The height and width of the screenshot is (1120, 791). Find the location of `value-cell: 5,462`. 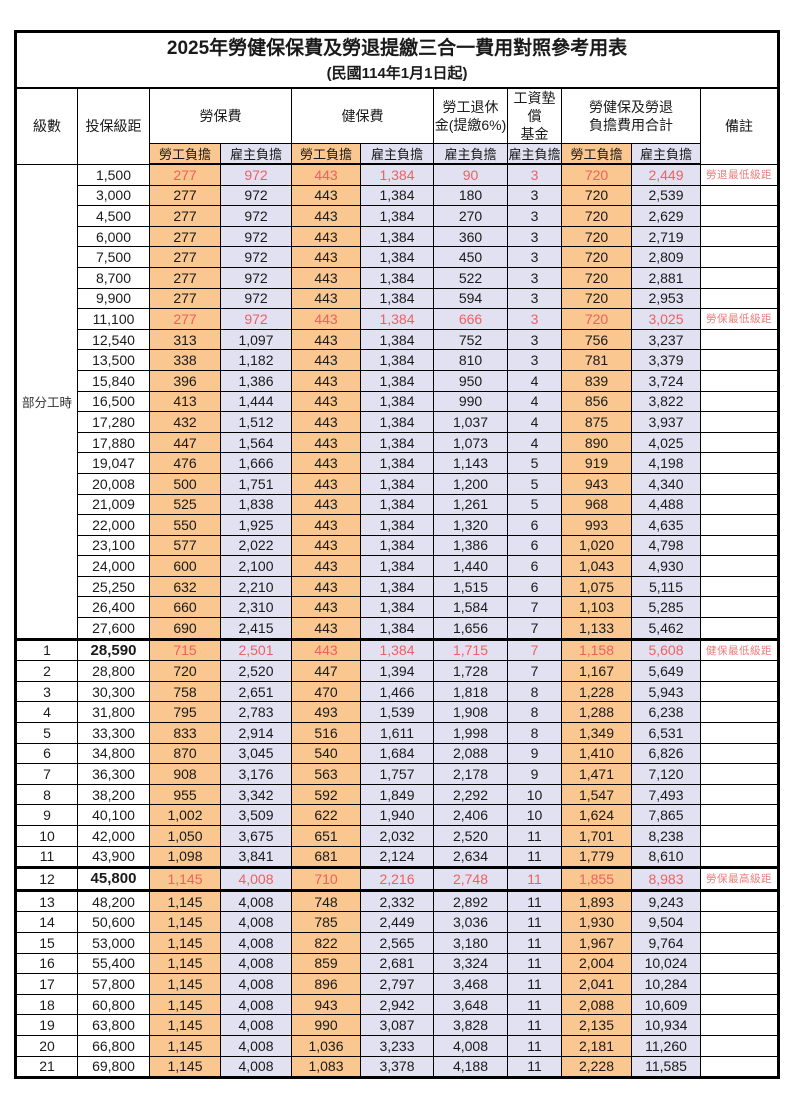

value-cell: 5,462 is located at coordinates (666, 628).